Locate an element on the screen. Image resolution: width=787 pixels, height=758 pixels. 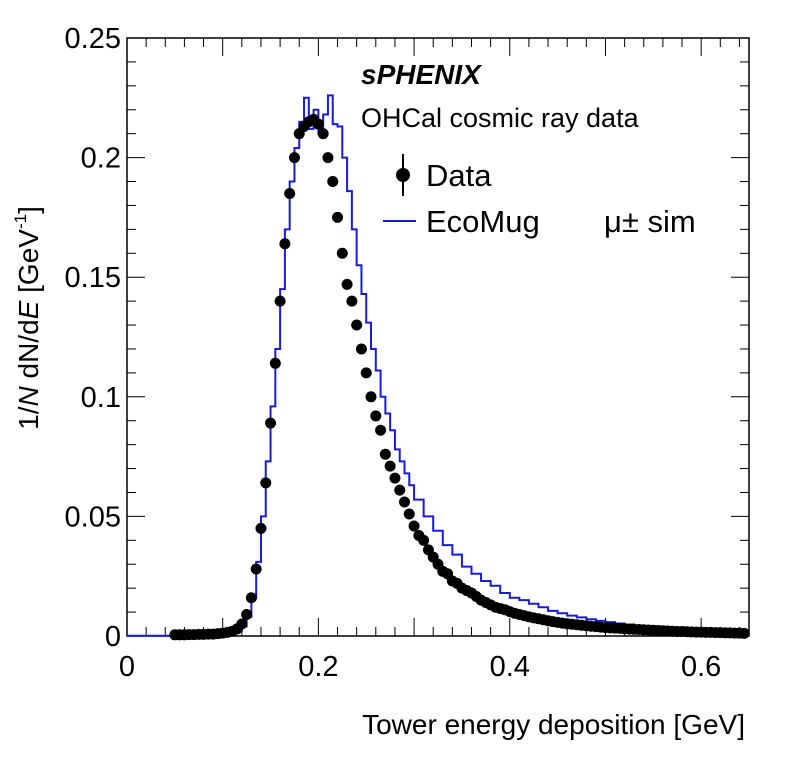
legend: Data EcoMug μ± sim is located at coordinates (539, 196).